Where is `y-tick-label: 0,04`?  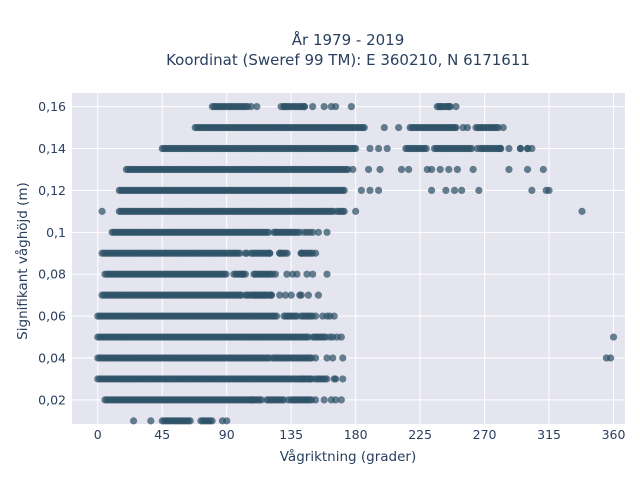
y-tick-label: 0,04 is located at coordinates (52, 358).